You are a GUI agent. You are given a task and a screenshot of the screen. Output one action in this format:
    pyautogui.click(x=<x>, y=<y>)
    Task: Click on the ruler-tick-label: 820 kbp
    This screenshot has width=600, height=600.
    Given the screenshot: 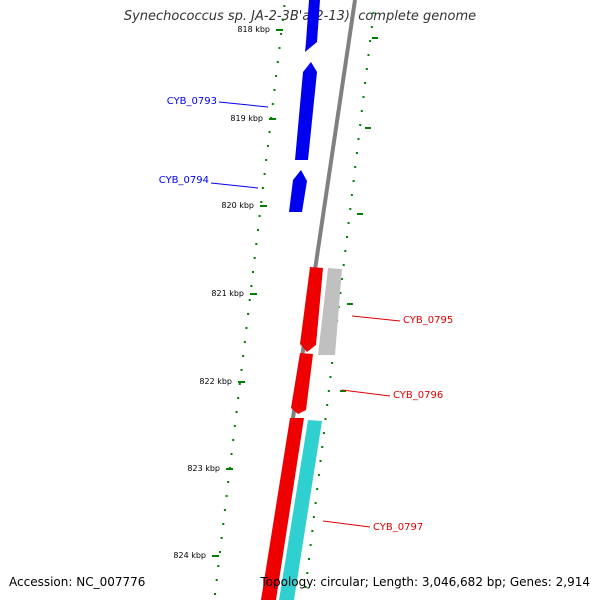 What is the action you would take?
    pyautogui.click(x=237, y=205)
    